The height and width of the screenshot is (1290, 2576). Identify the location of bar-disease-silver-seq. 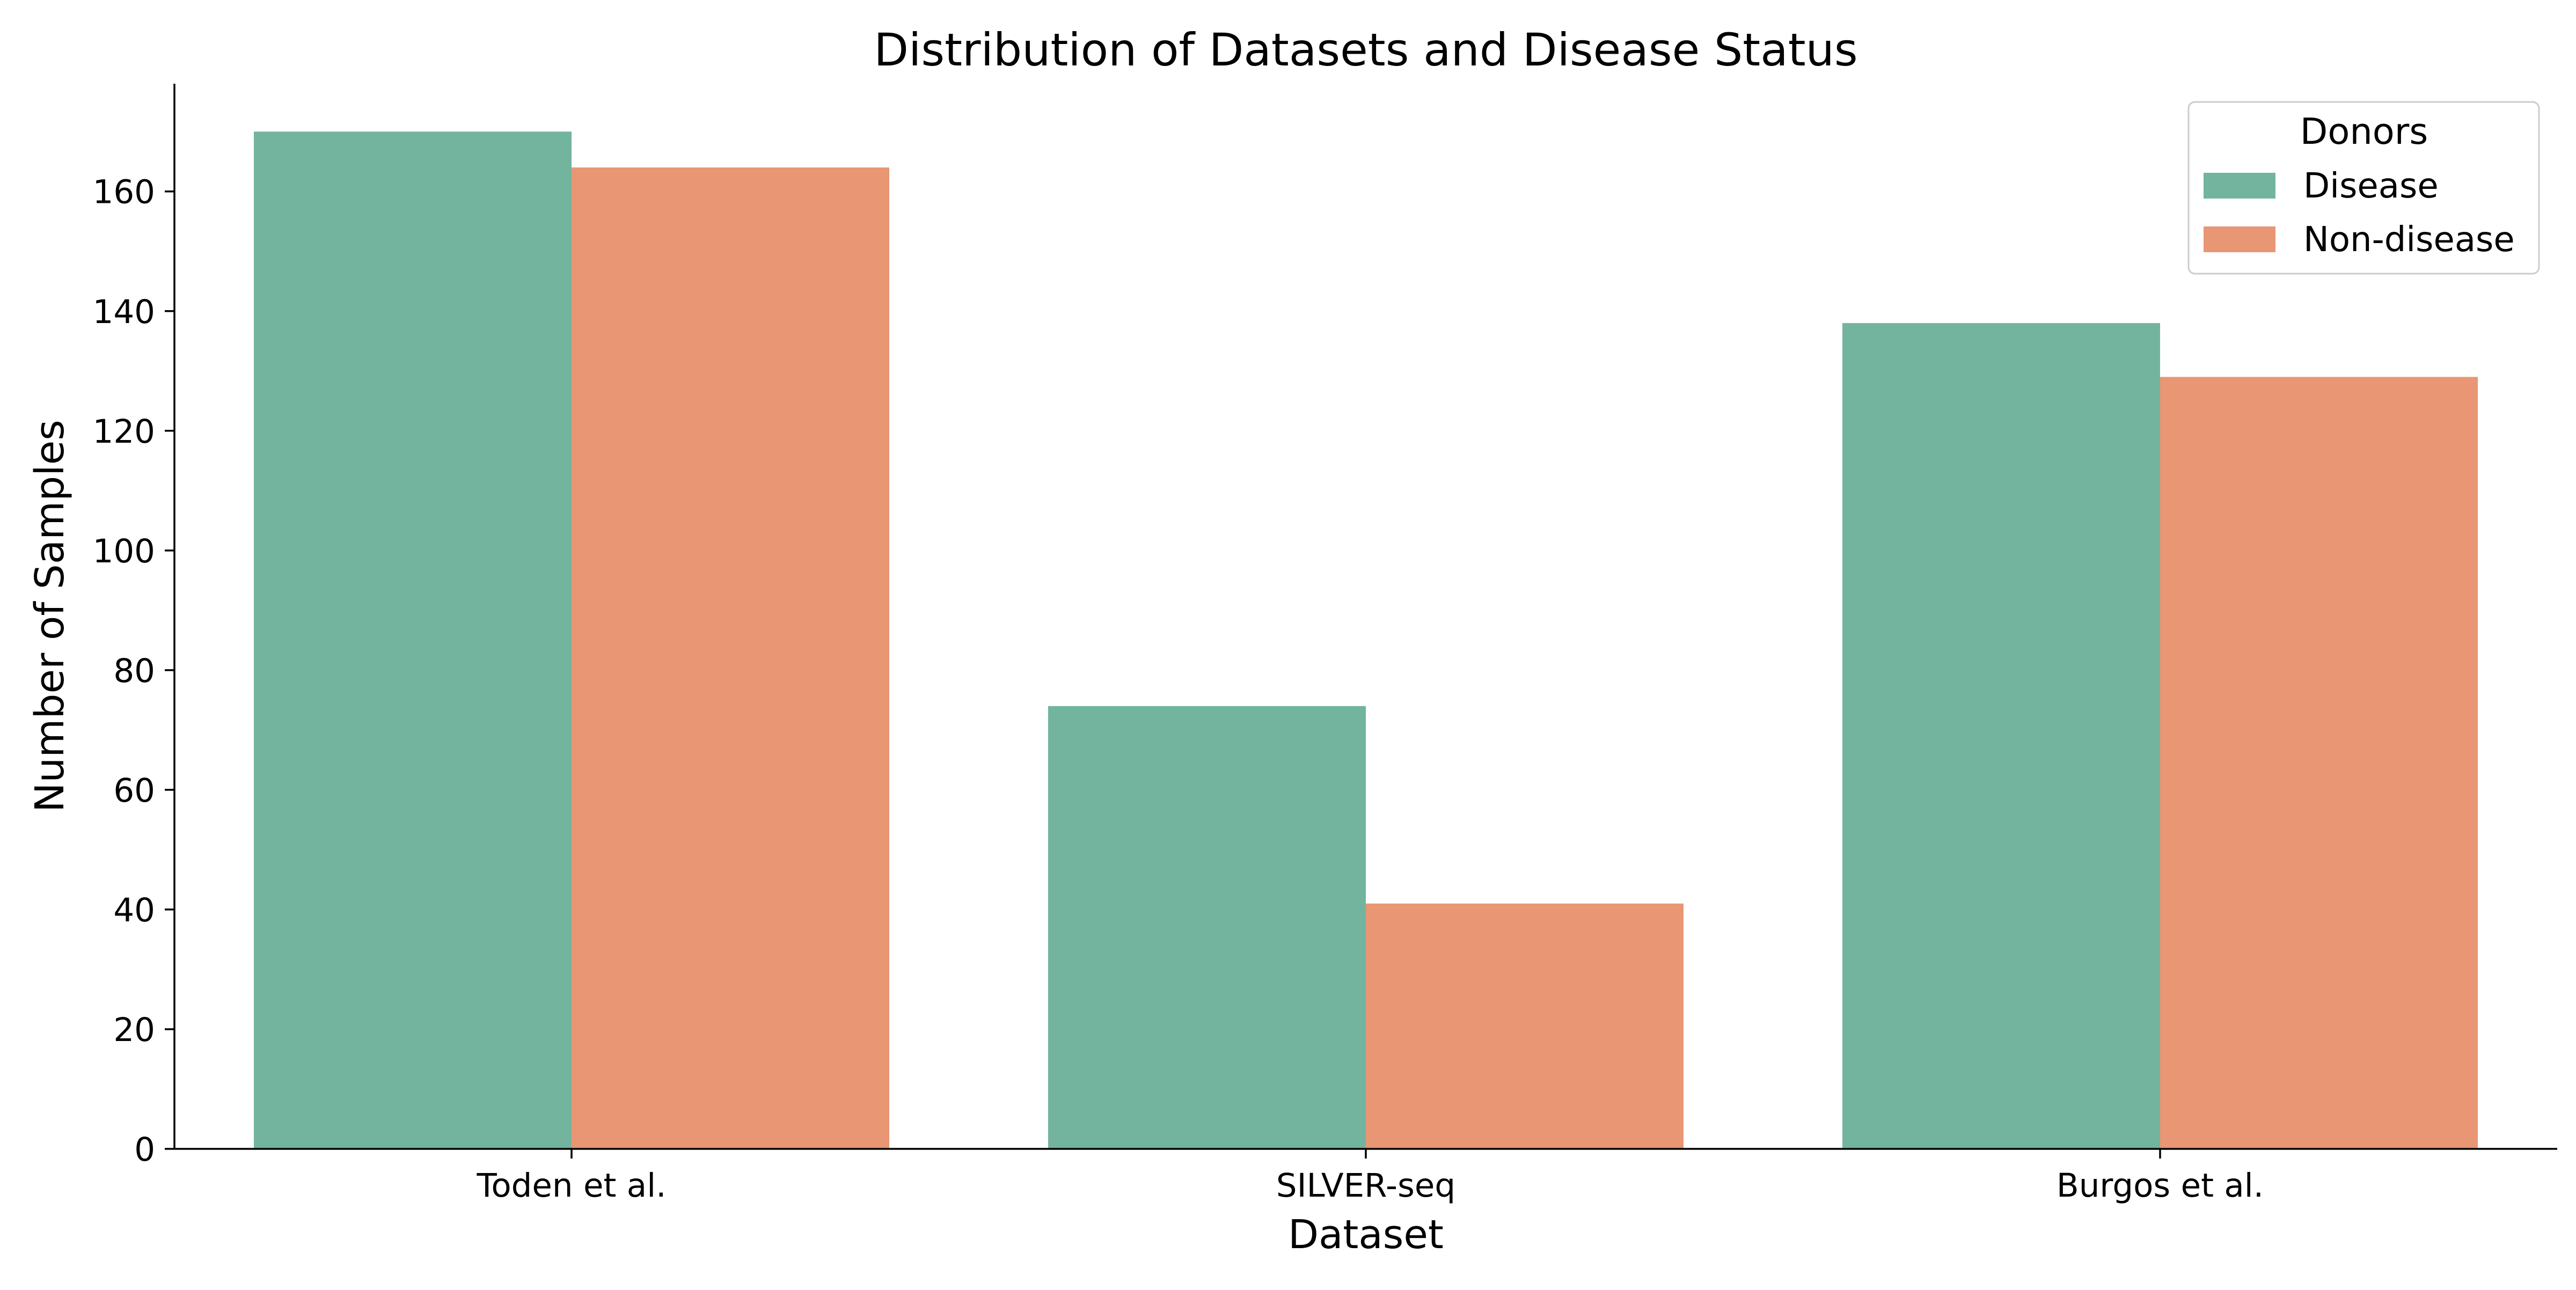
(1207, 927).